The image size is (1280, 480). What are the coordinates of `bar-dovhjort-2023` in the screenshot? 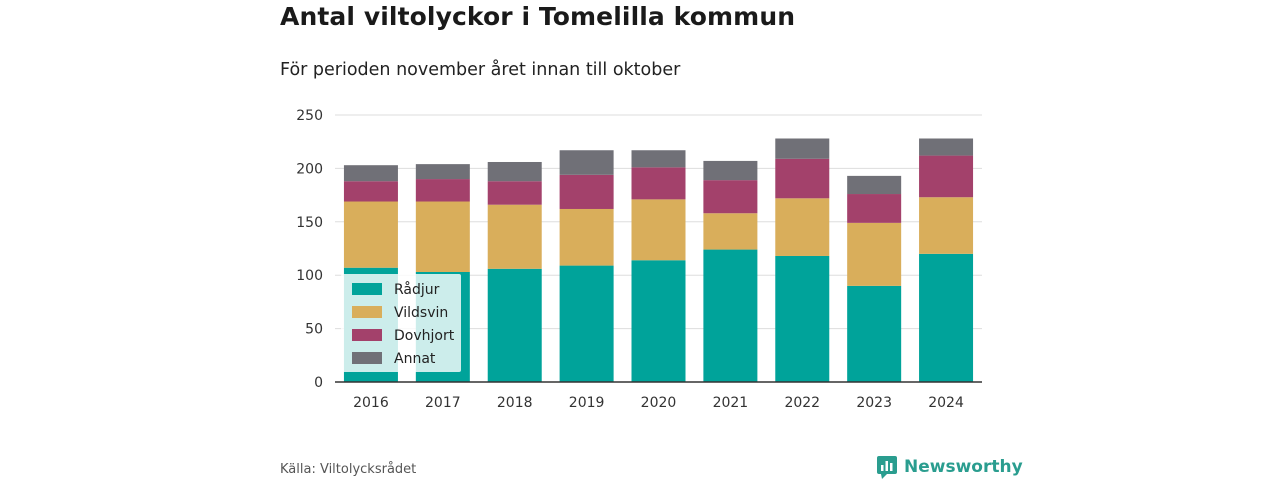 It's located at (874, 208).